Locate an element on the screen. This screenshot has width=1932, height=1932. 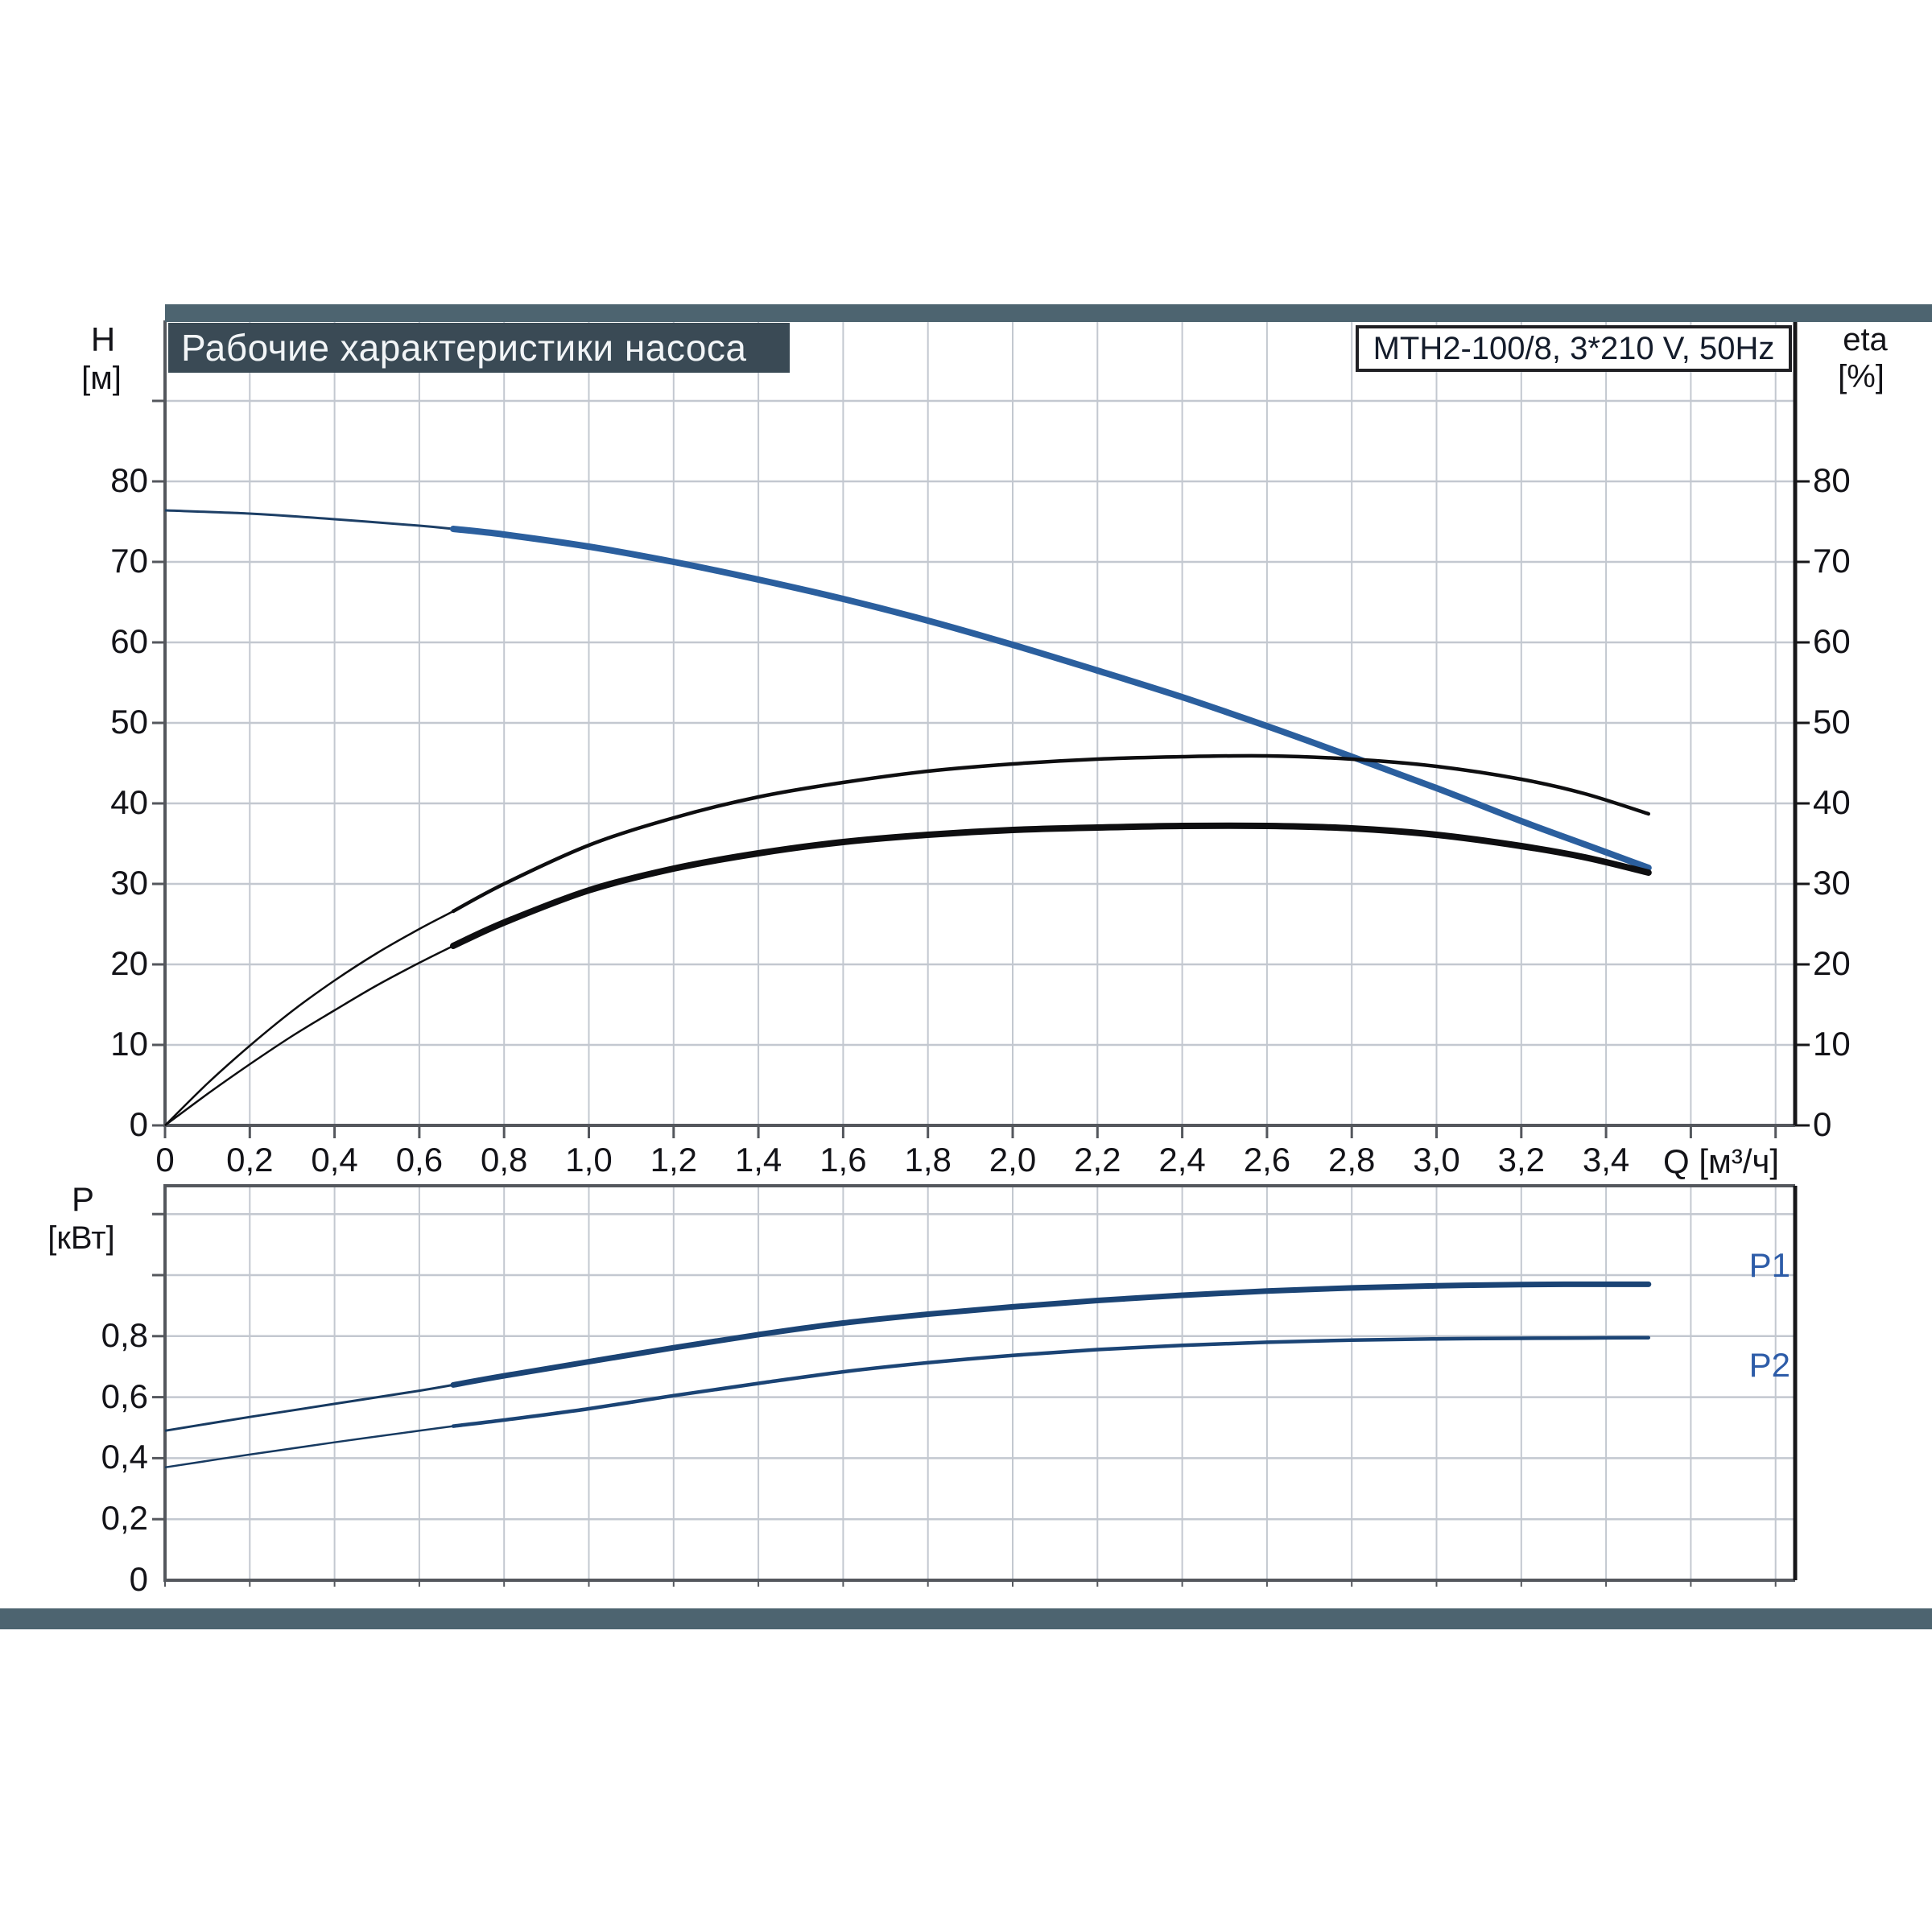
efficiency-tick-label: 20 is located at coordinates (1832, 963).